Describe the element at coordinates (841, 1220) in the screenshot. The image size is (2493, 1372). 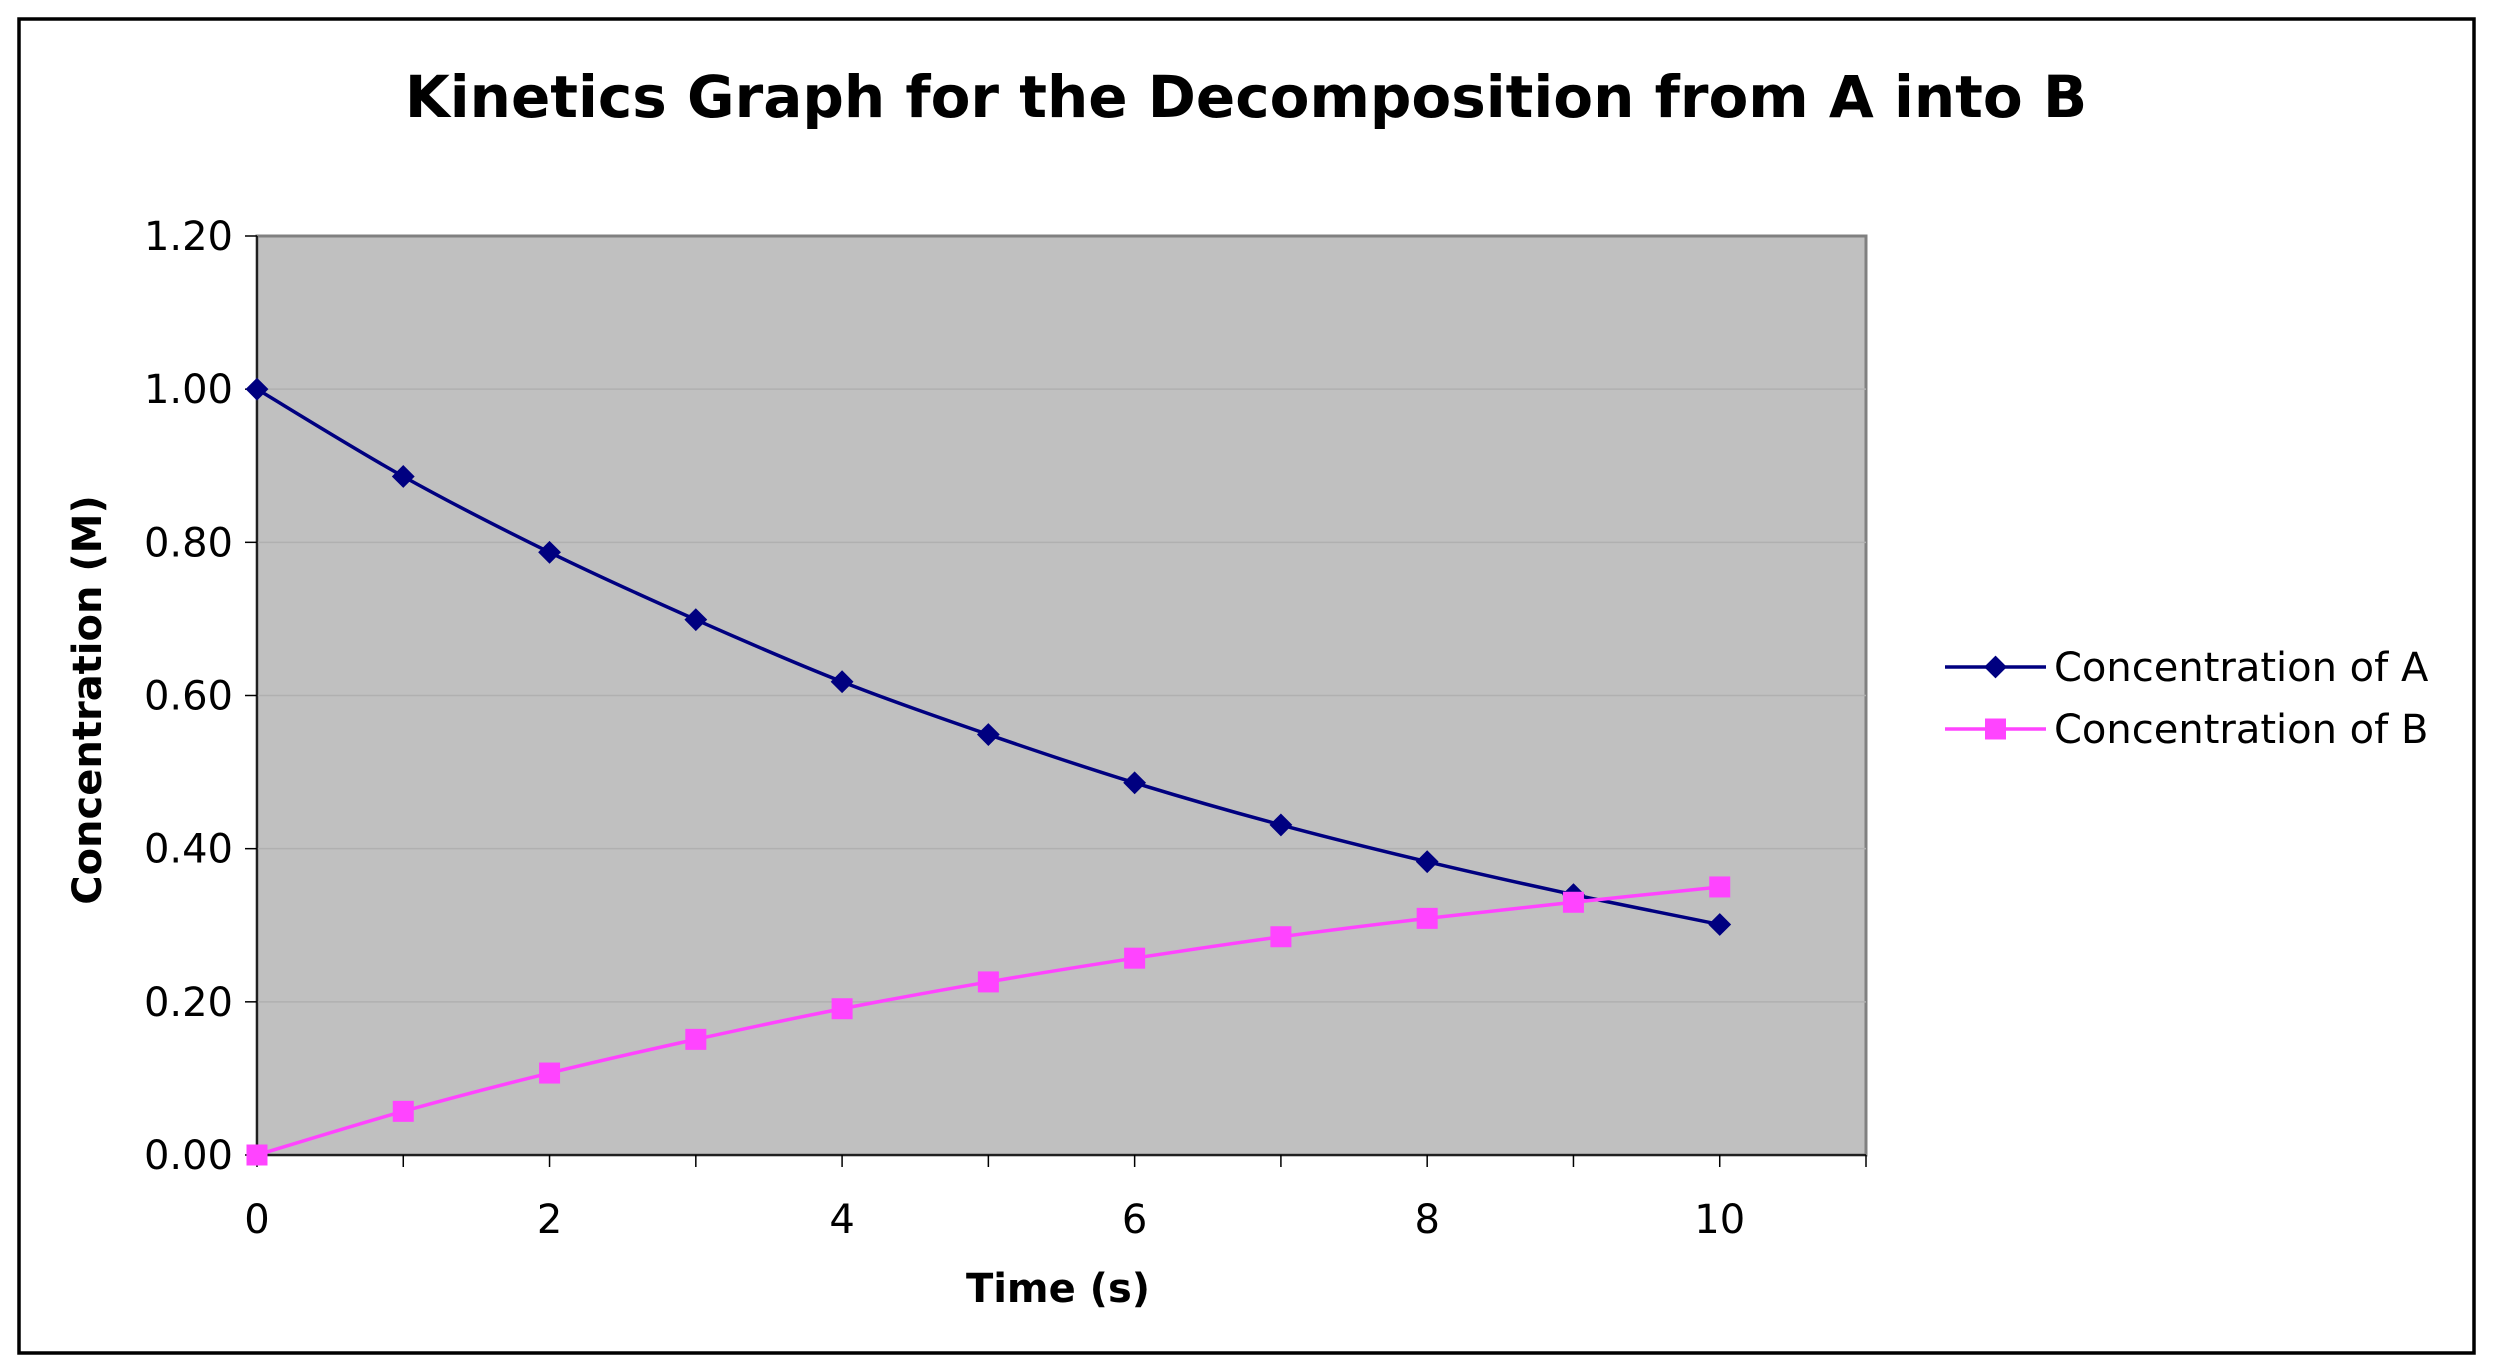
I see `x-tick-label-2: 4` at that location.